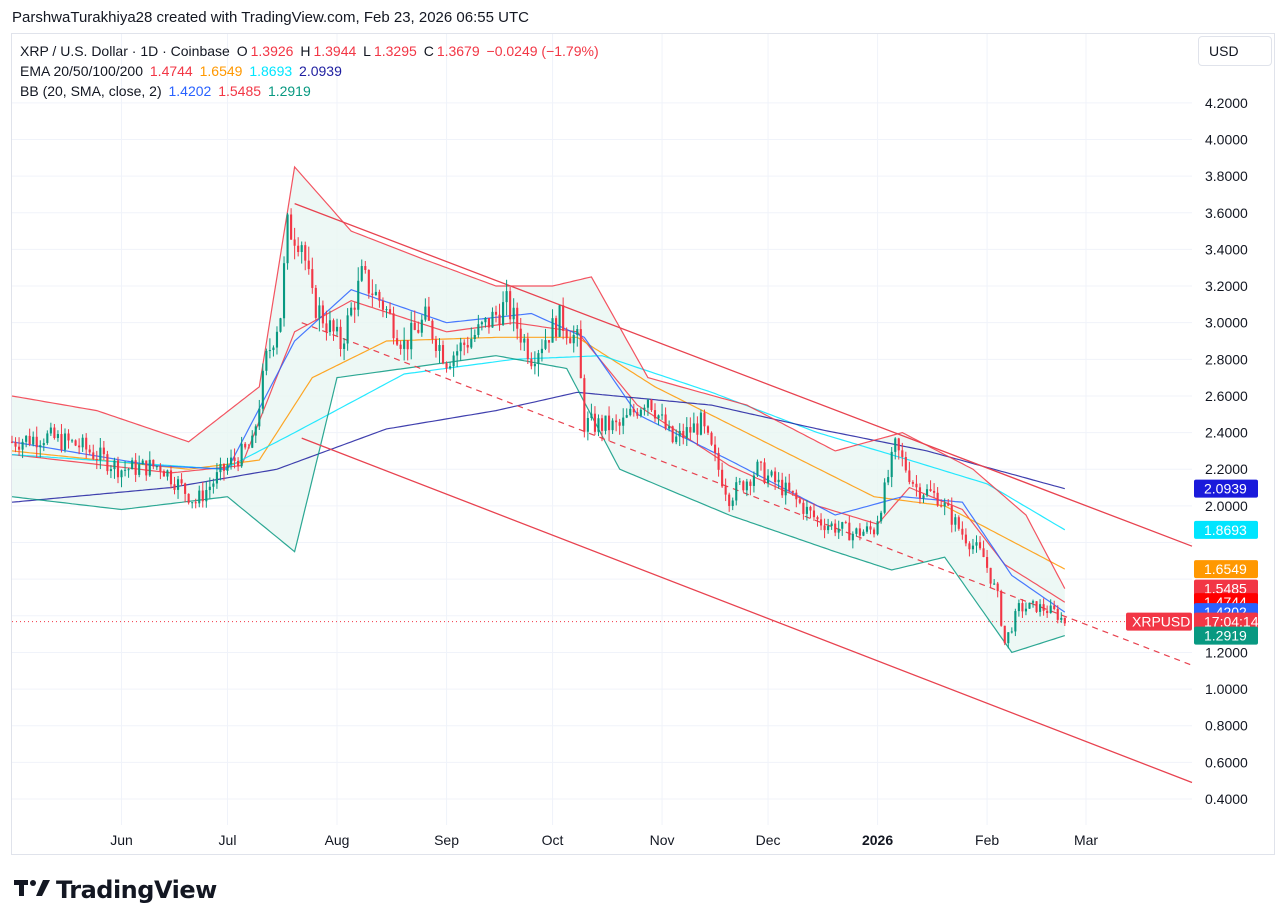 Image resolution: width=1288 pixels, height=924 pixels. Describe the element at coordinates (81, 71) in the screenshot. I see `ema-label: EMA 20/50/100/200` at that location.